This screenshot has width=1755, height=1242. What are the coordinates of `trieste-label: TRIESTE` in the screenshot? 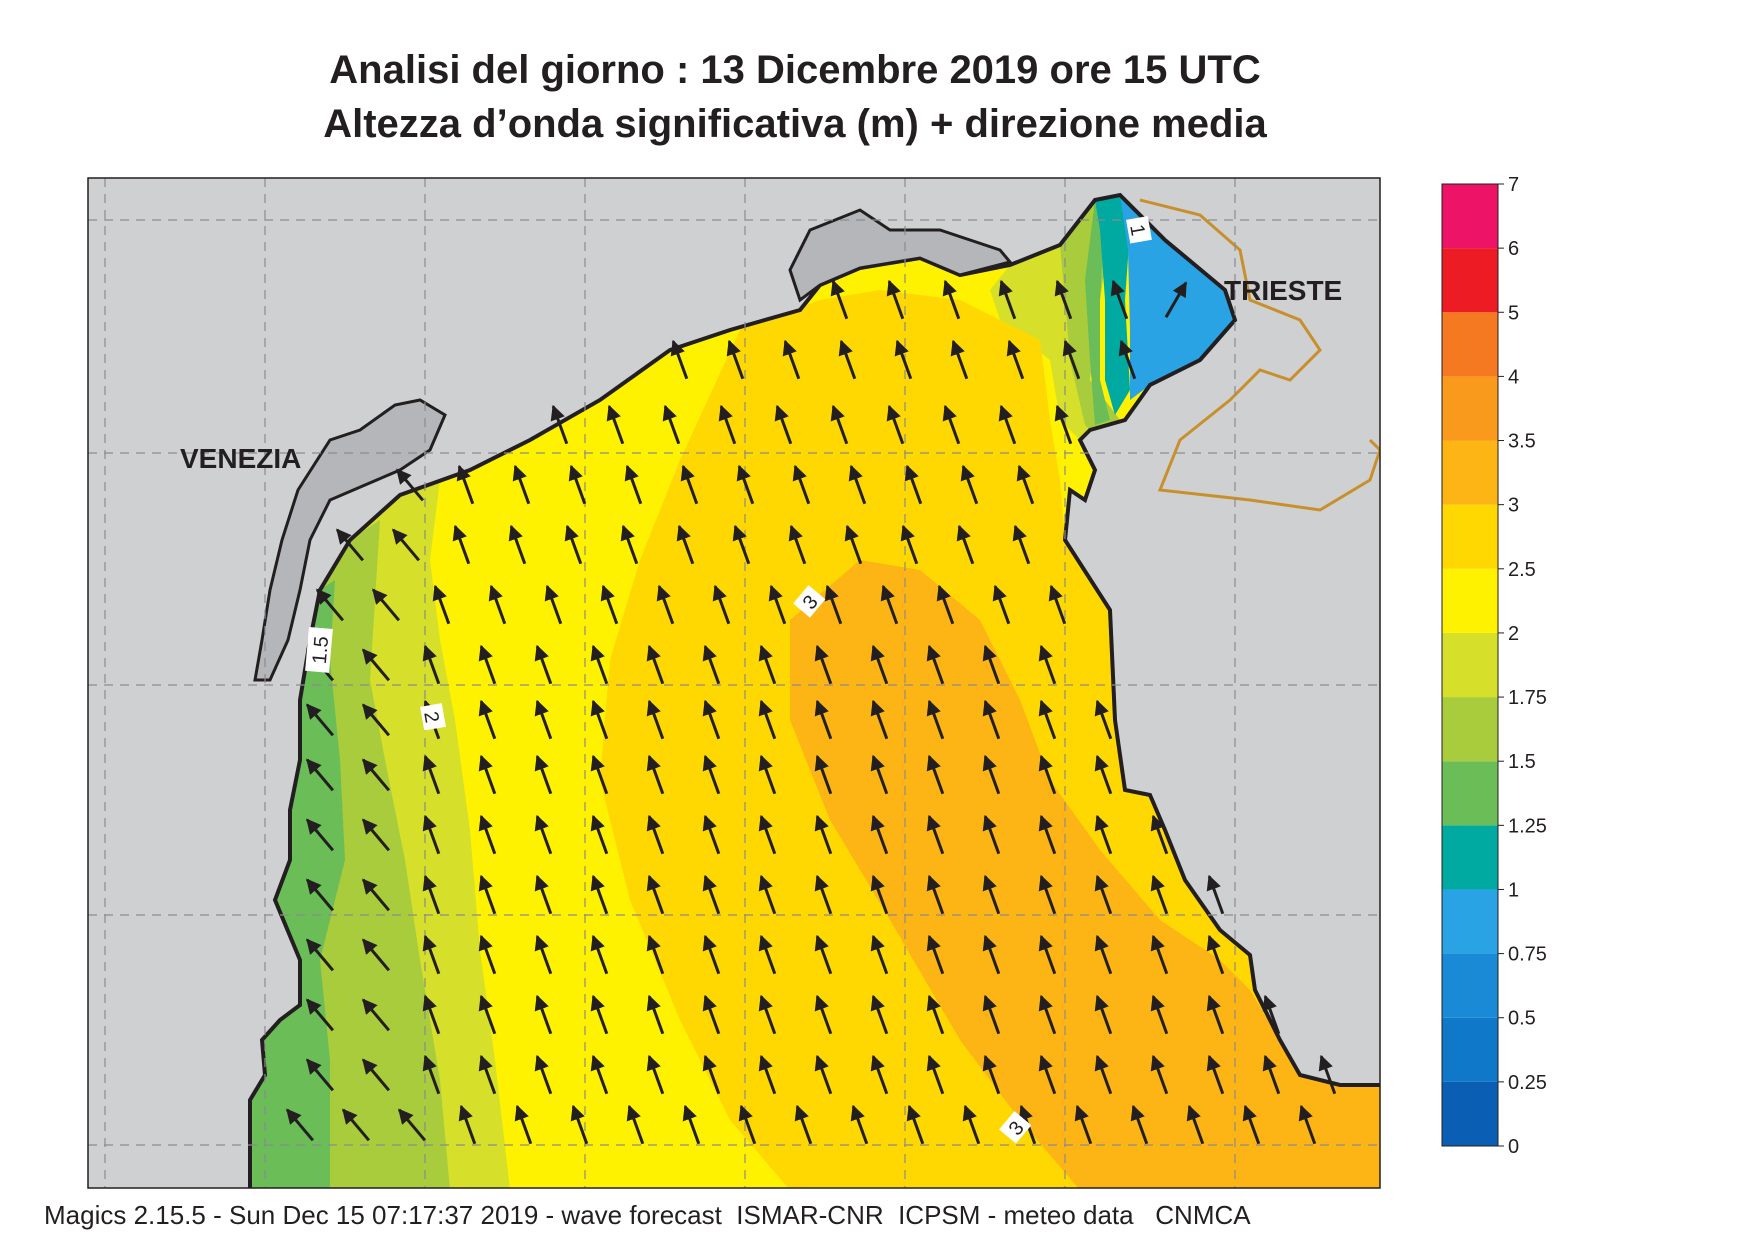 It's located at (1283, 290).